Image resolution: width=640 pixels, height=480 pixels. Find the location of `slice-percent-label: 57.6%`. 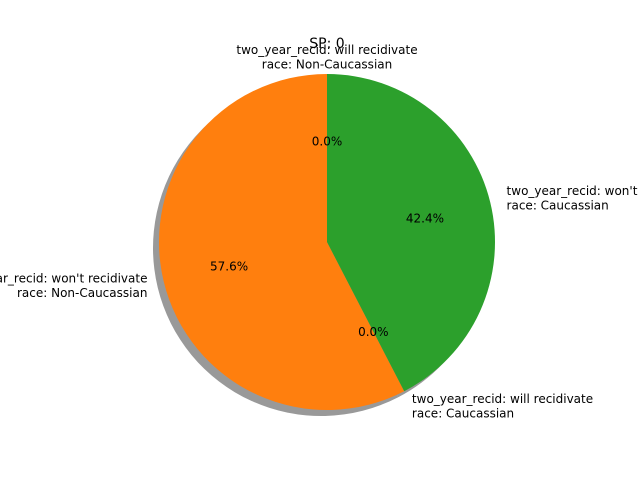

slice-percent-label: 57.6% is located at coordinates (229, 266).